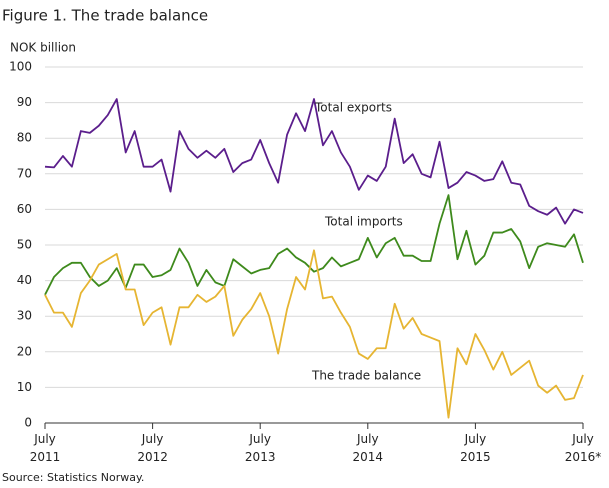 The width and height of the screenshot is (609, 488). What do you see at coordinates (24, 351) in the screenshot?
I see `y-tick-label: 20` at bounding box center [24, 351].